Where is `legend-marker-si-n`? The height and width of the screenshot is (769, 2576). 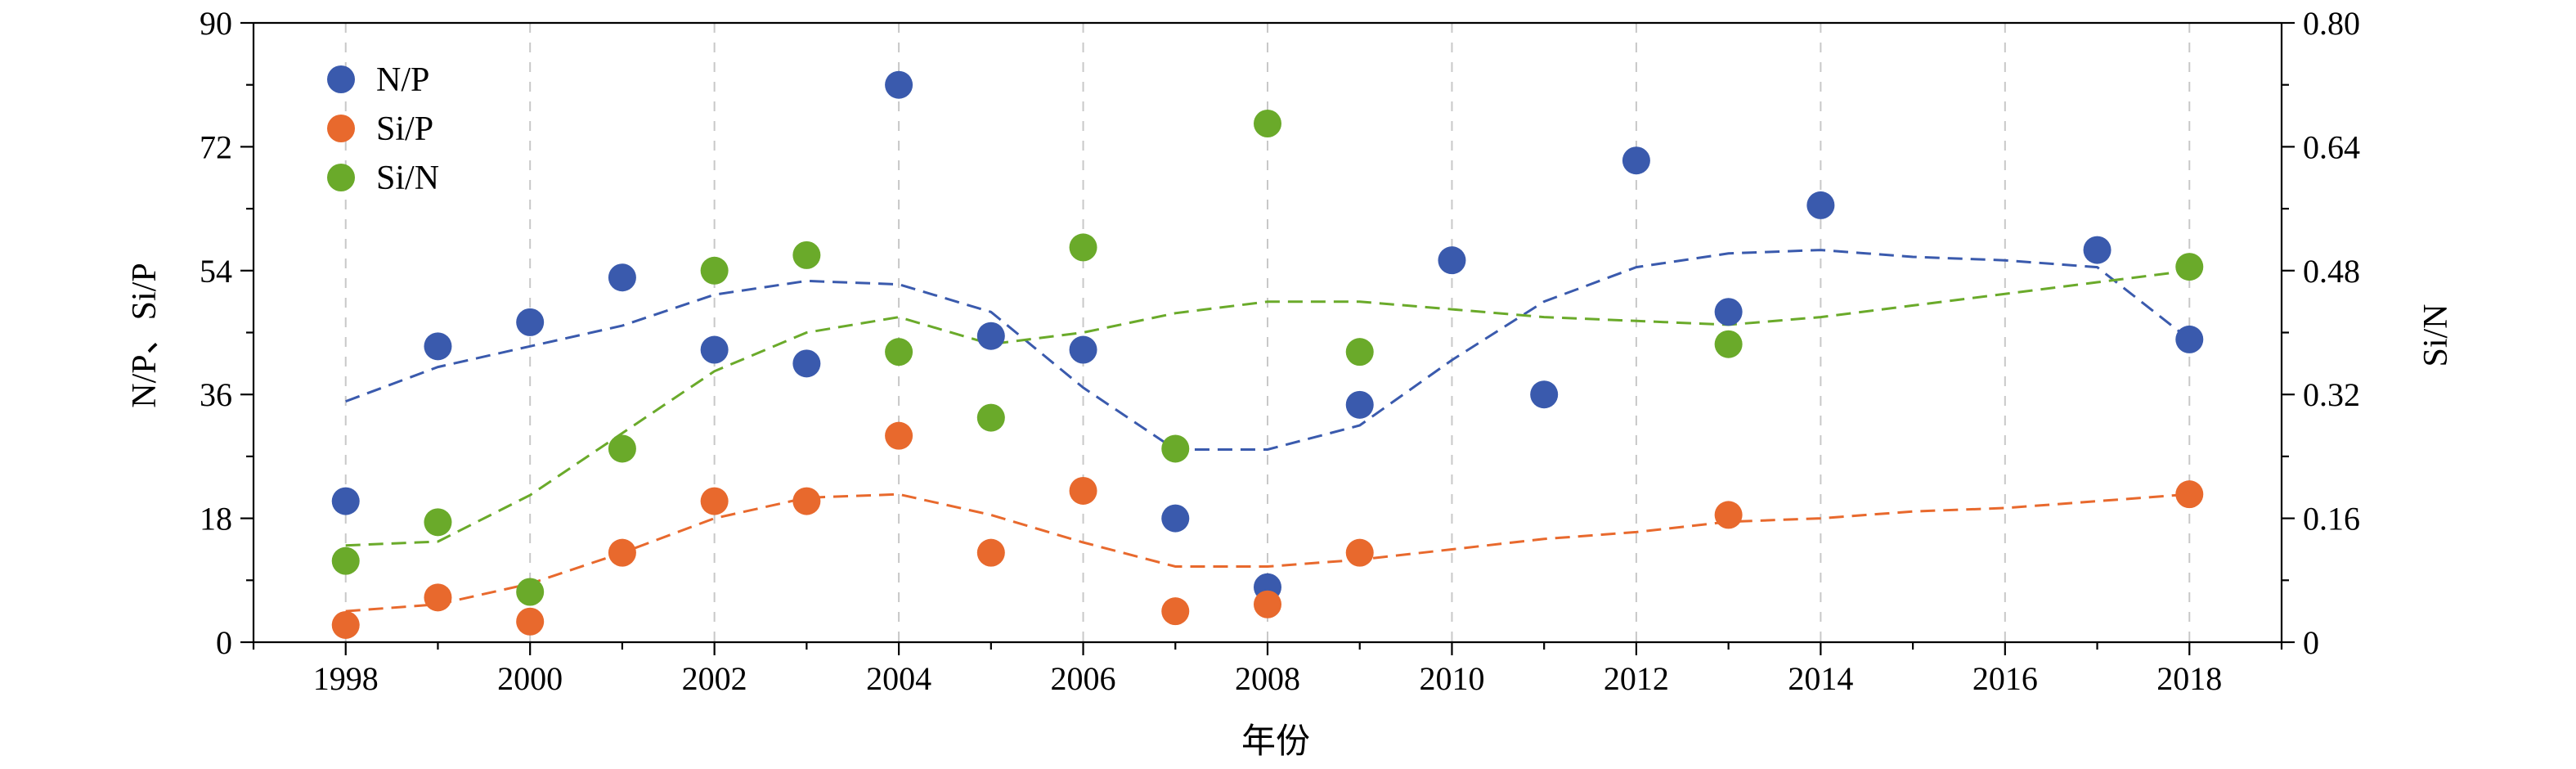
legend-marker-si-n is located at coordinates (341, 177).